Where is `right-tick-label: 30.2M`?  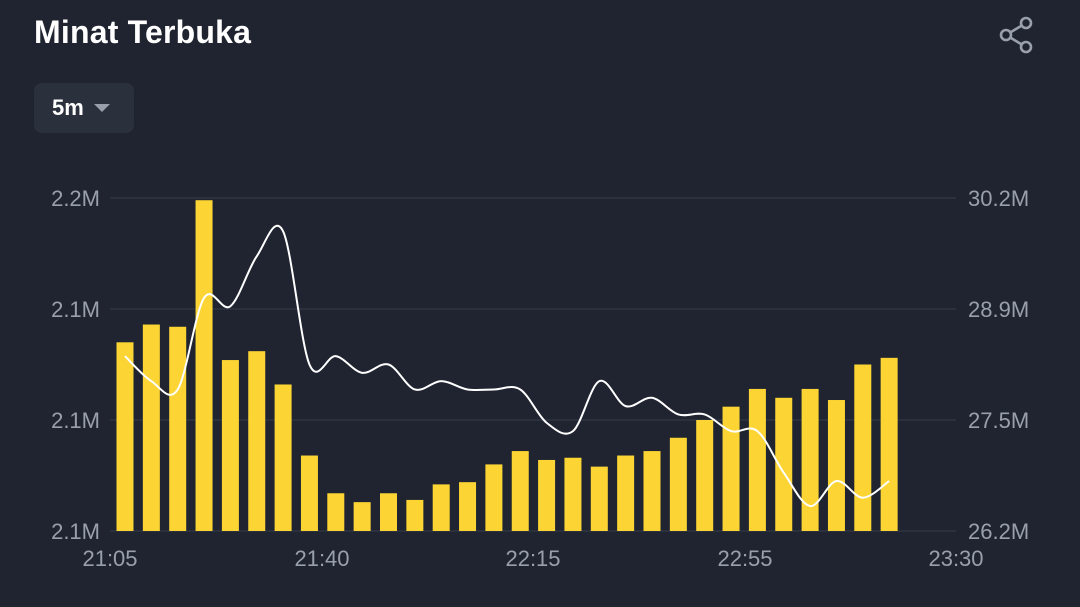 right-tick-label: 30.2M is located at coordinates (998, 198).